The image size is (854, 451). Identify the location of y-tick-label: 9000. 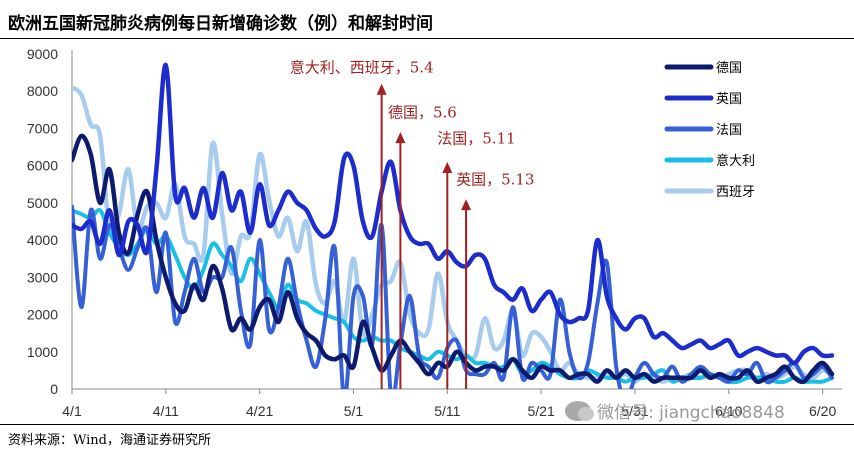
(42, 54).